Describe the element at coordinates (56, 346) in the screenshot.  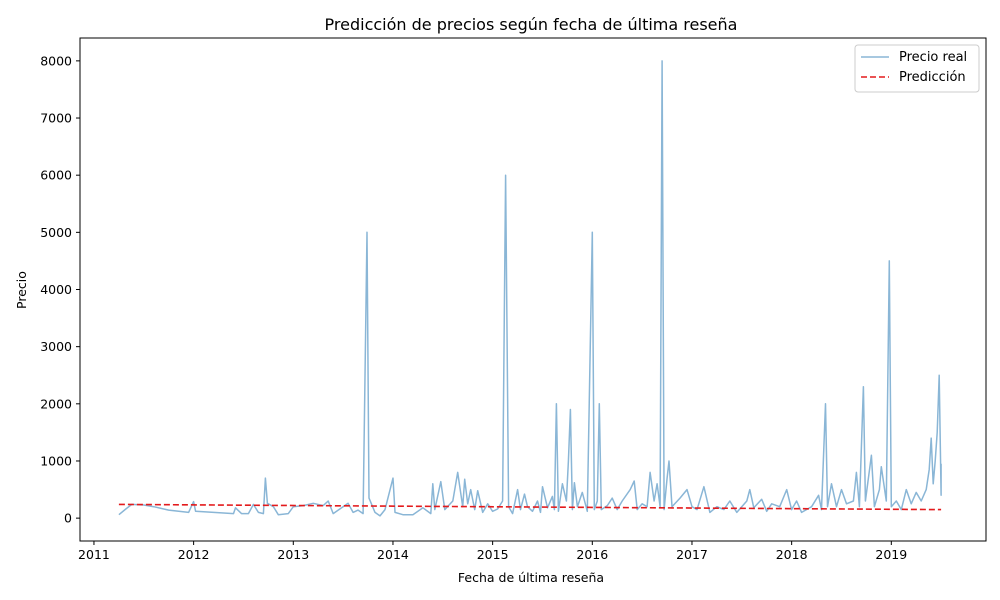
I see `y-tick-label: 3000` at that location.